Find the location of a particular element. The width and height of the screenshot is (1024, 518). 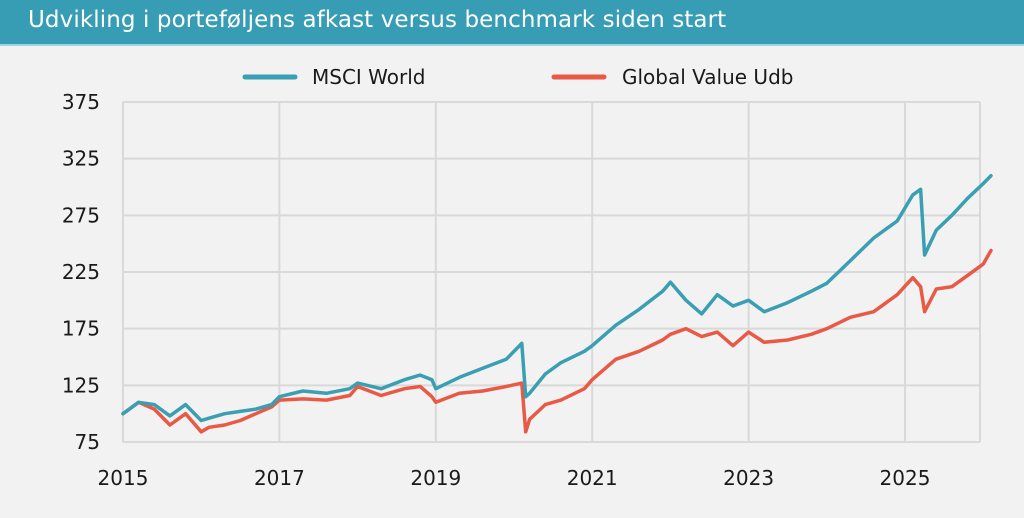

y-tick-label: 325 is located at coordinates (81, 159).